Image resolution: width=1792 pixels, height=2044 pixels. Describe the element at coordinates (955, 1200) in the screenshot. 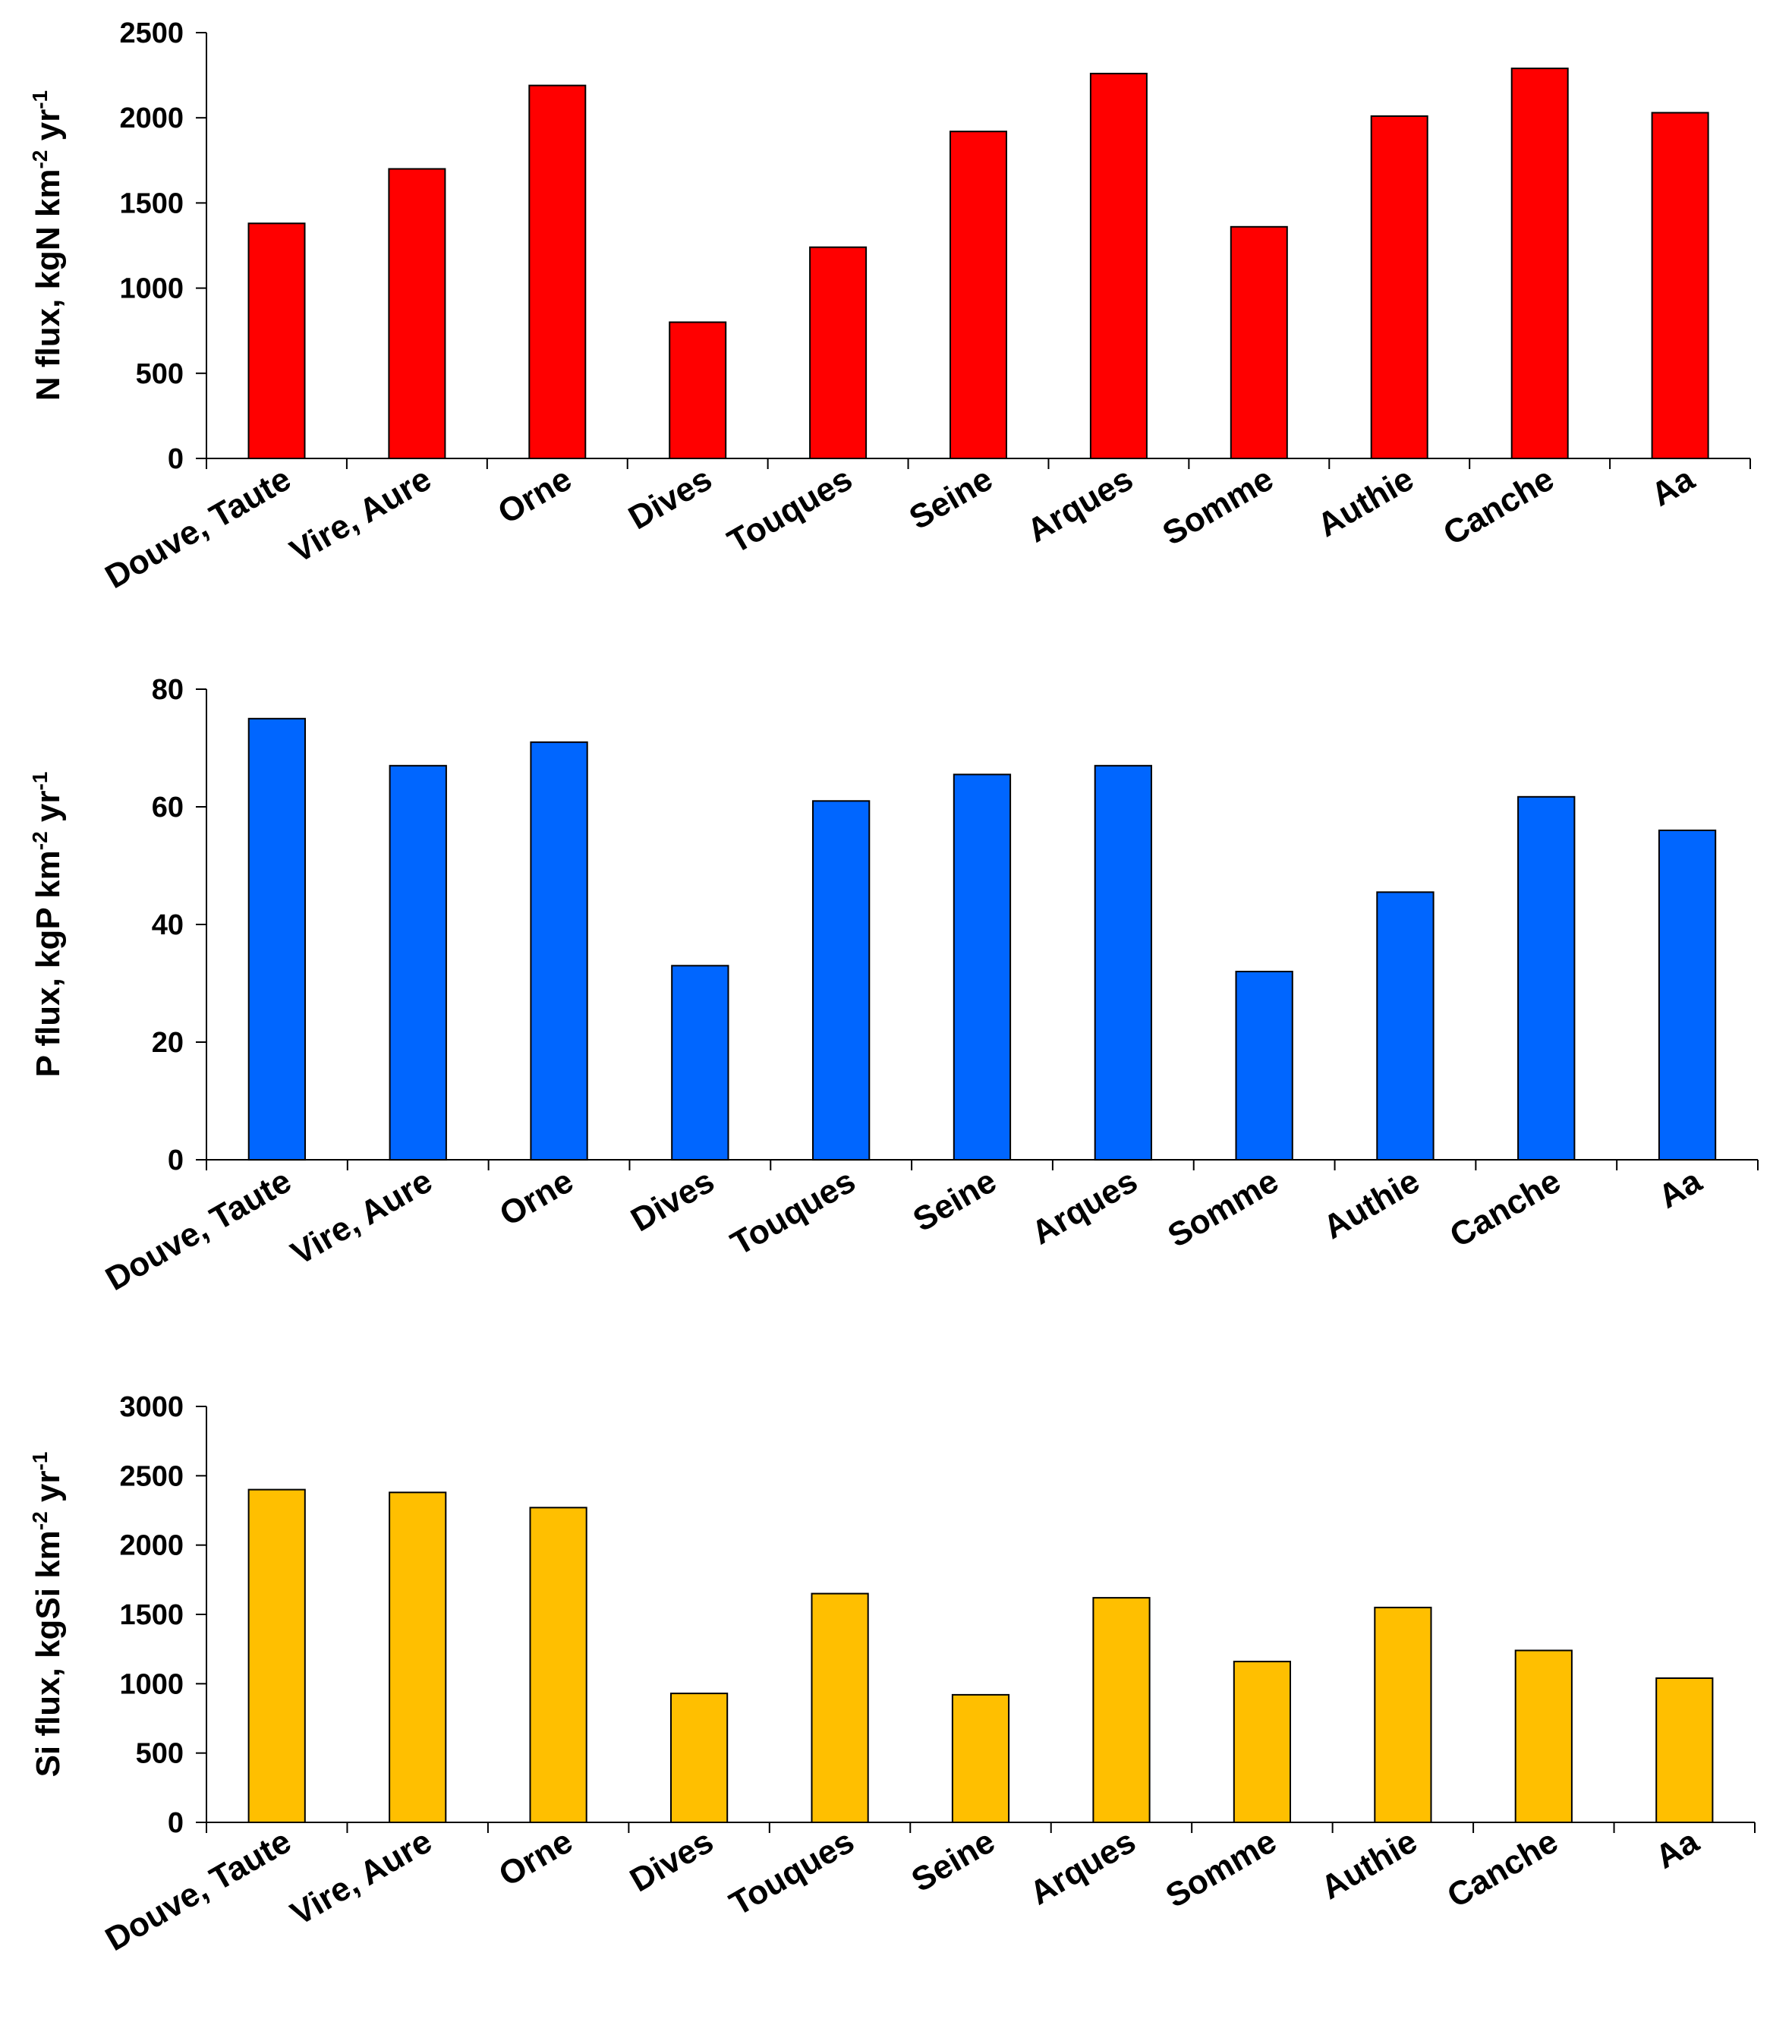

I see `p-flux-category-label: Seine` at that location.